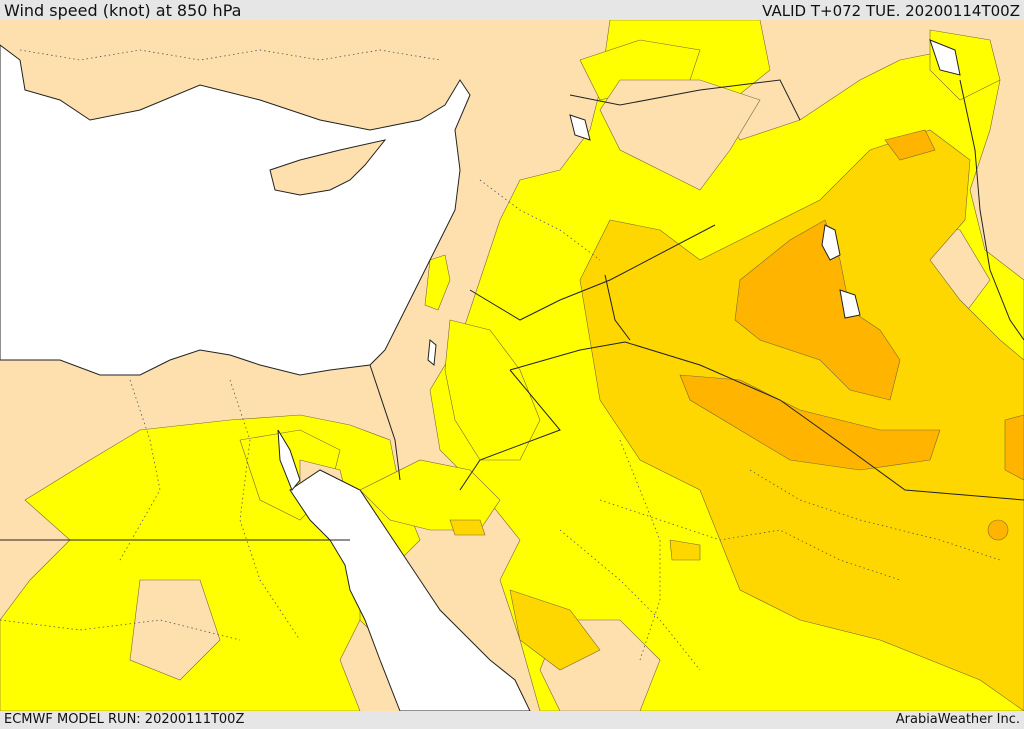 This screenshot has width=1024, height=729. Describe the element at coordinates (555, 630) in the screenshot. I see `wind-band-2-saudi` at that location.